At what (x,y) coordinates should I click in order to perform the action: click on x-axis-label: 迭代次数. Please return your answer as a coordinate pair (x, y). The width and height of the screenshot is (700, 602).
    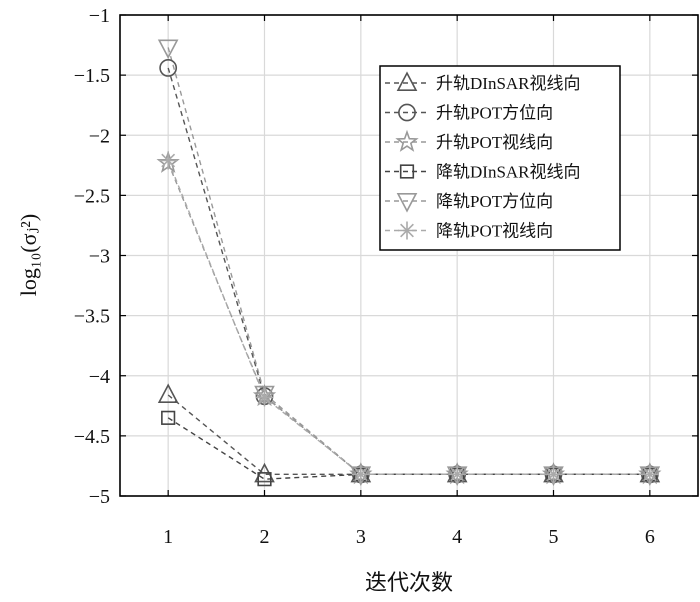
    Looking at the image, I should click on (409, 582).